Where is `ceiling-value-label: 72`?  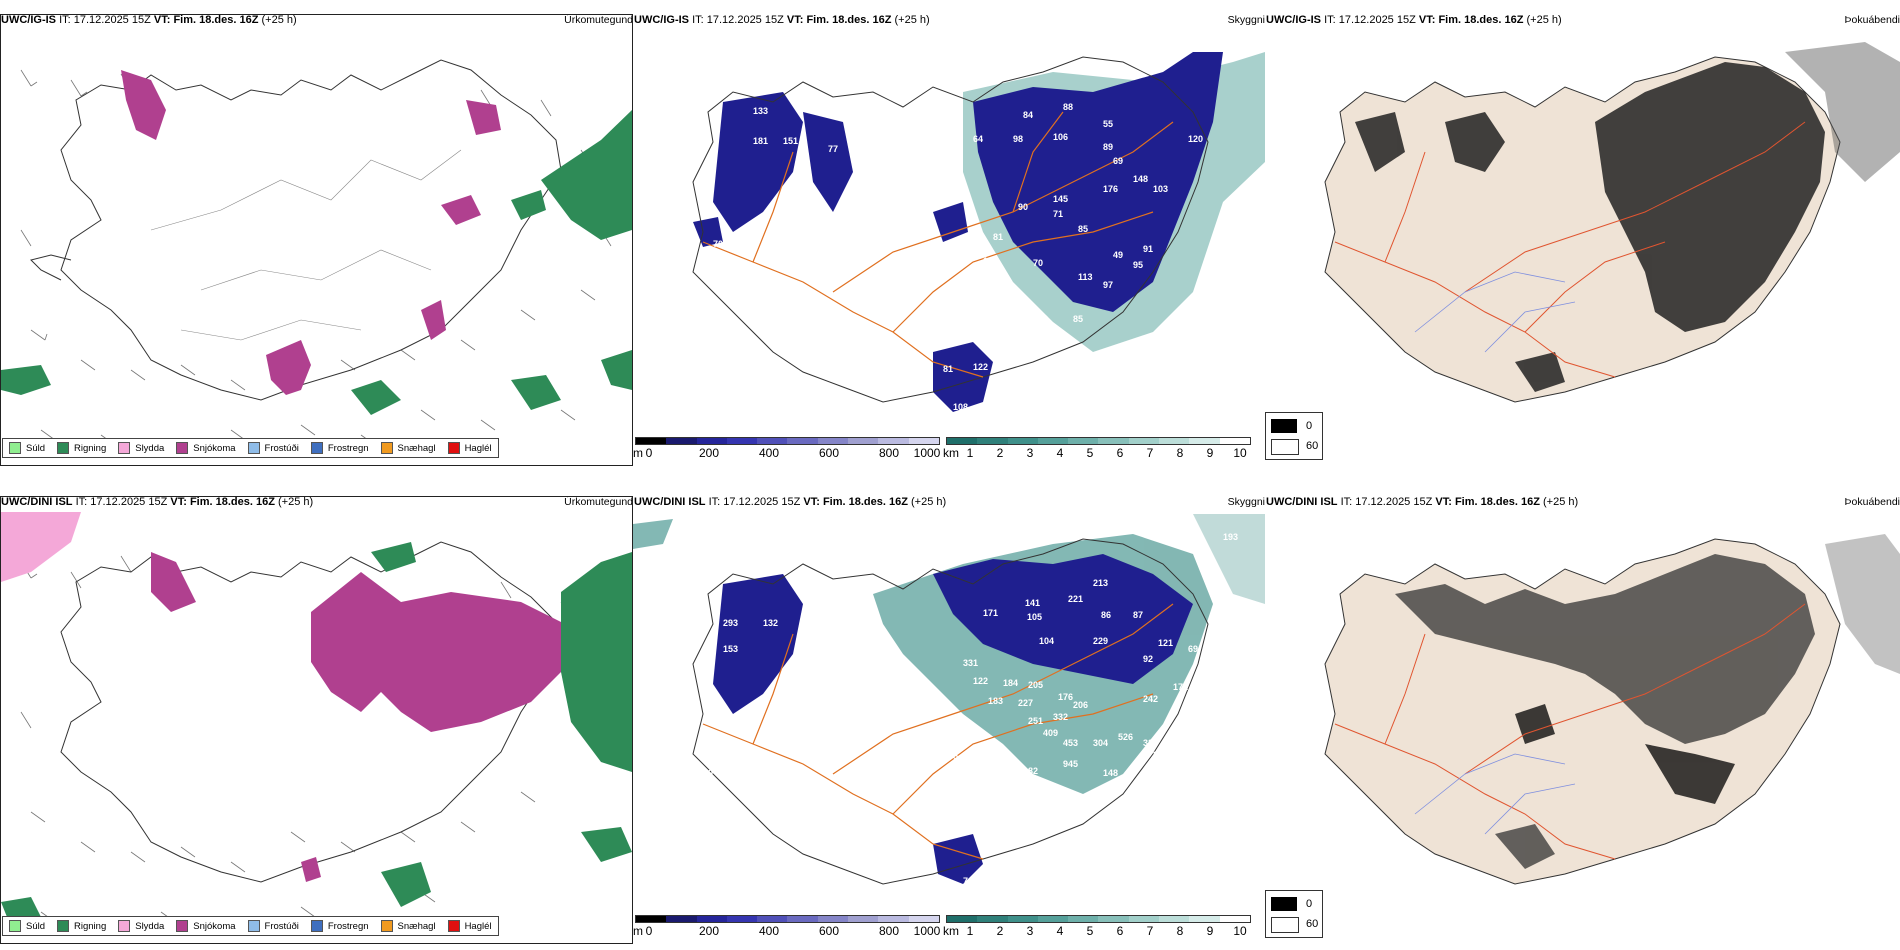
ceiling-value-label: 72 is located at coordinates (1043, 319).